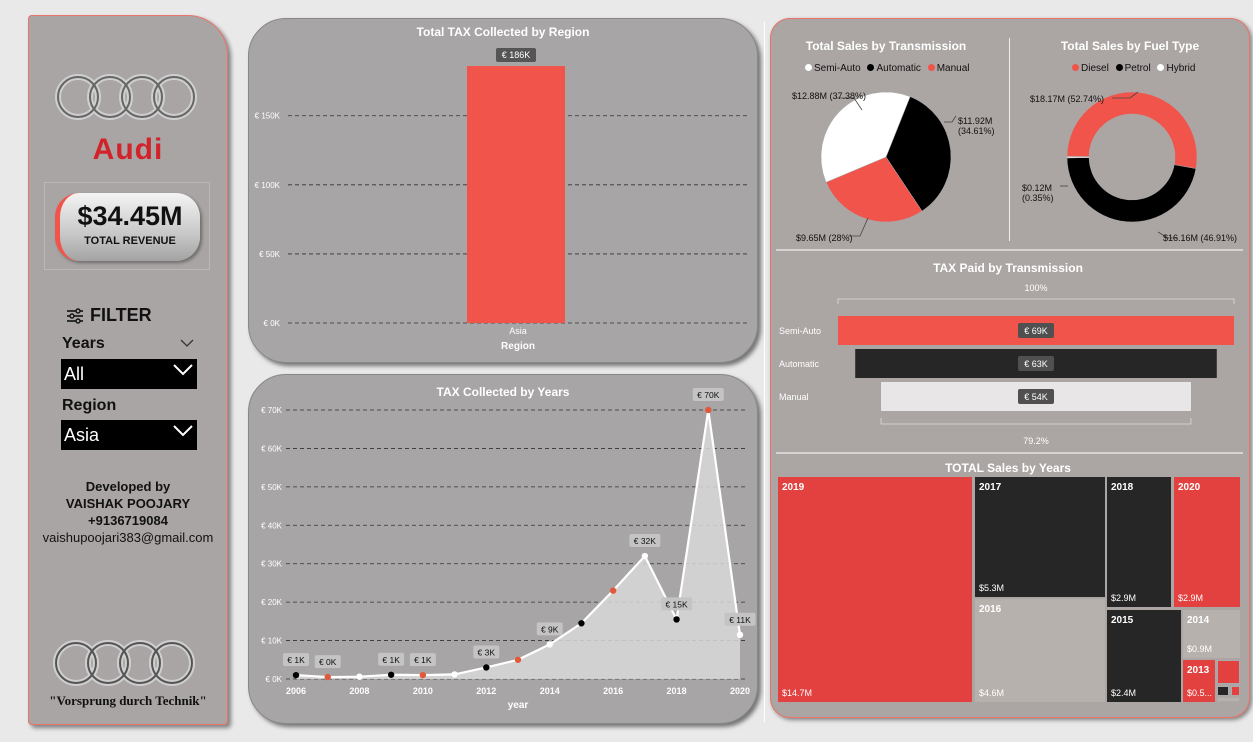 Image resolution: width=1253 pixels, height=742 pixels. What do you see at coordinates (129, 374) in the screenshot?
I see `years-slicer-dropdown: All` at bounding box center [129, 374].